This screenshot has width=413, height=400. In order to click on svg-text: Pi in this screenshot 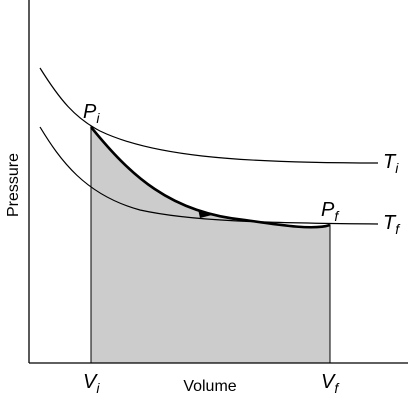, I will do `click(91, 113)`.